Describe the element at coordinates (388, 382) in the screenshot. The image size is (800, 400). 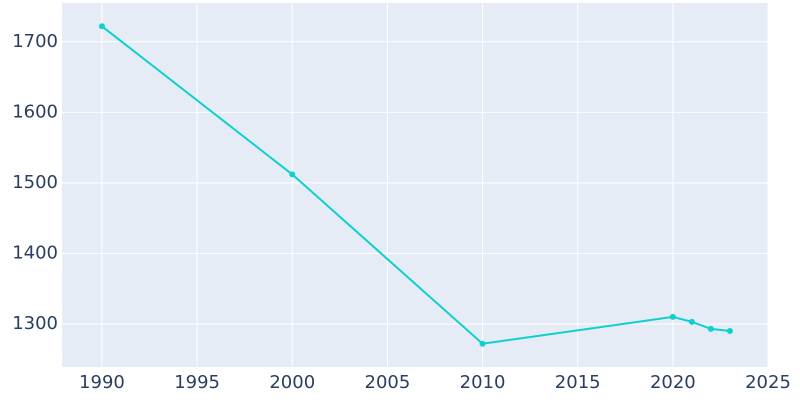
I see `x-tick-label: 2005` at that location.